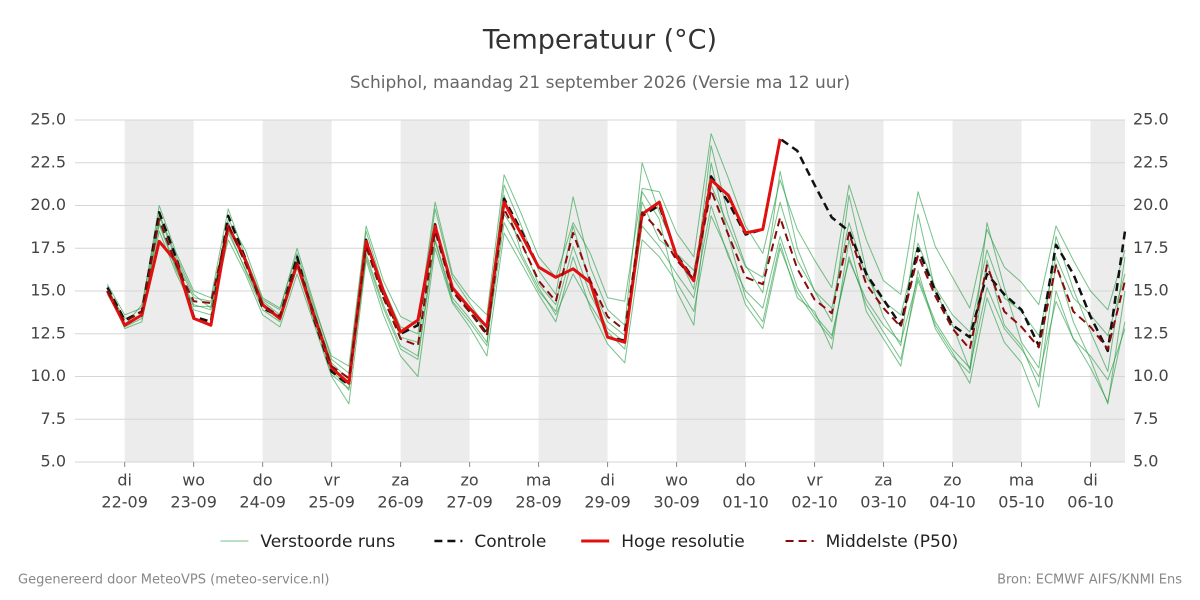 This screenshot has width=1200, height=600. What do you see at coordinates (1151, 247) in the screenshot?
I see `y2-tick-label: 17.5` at bounding box center [1151, 247].